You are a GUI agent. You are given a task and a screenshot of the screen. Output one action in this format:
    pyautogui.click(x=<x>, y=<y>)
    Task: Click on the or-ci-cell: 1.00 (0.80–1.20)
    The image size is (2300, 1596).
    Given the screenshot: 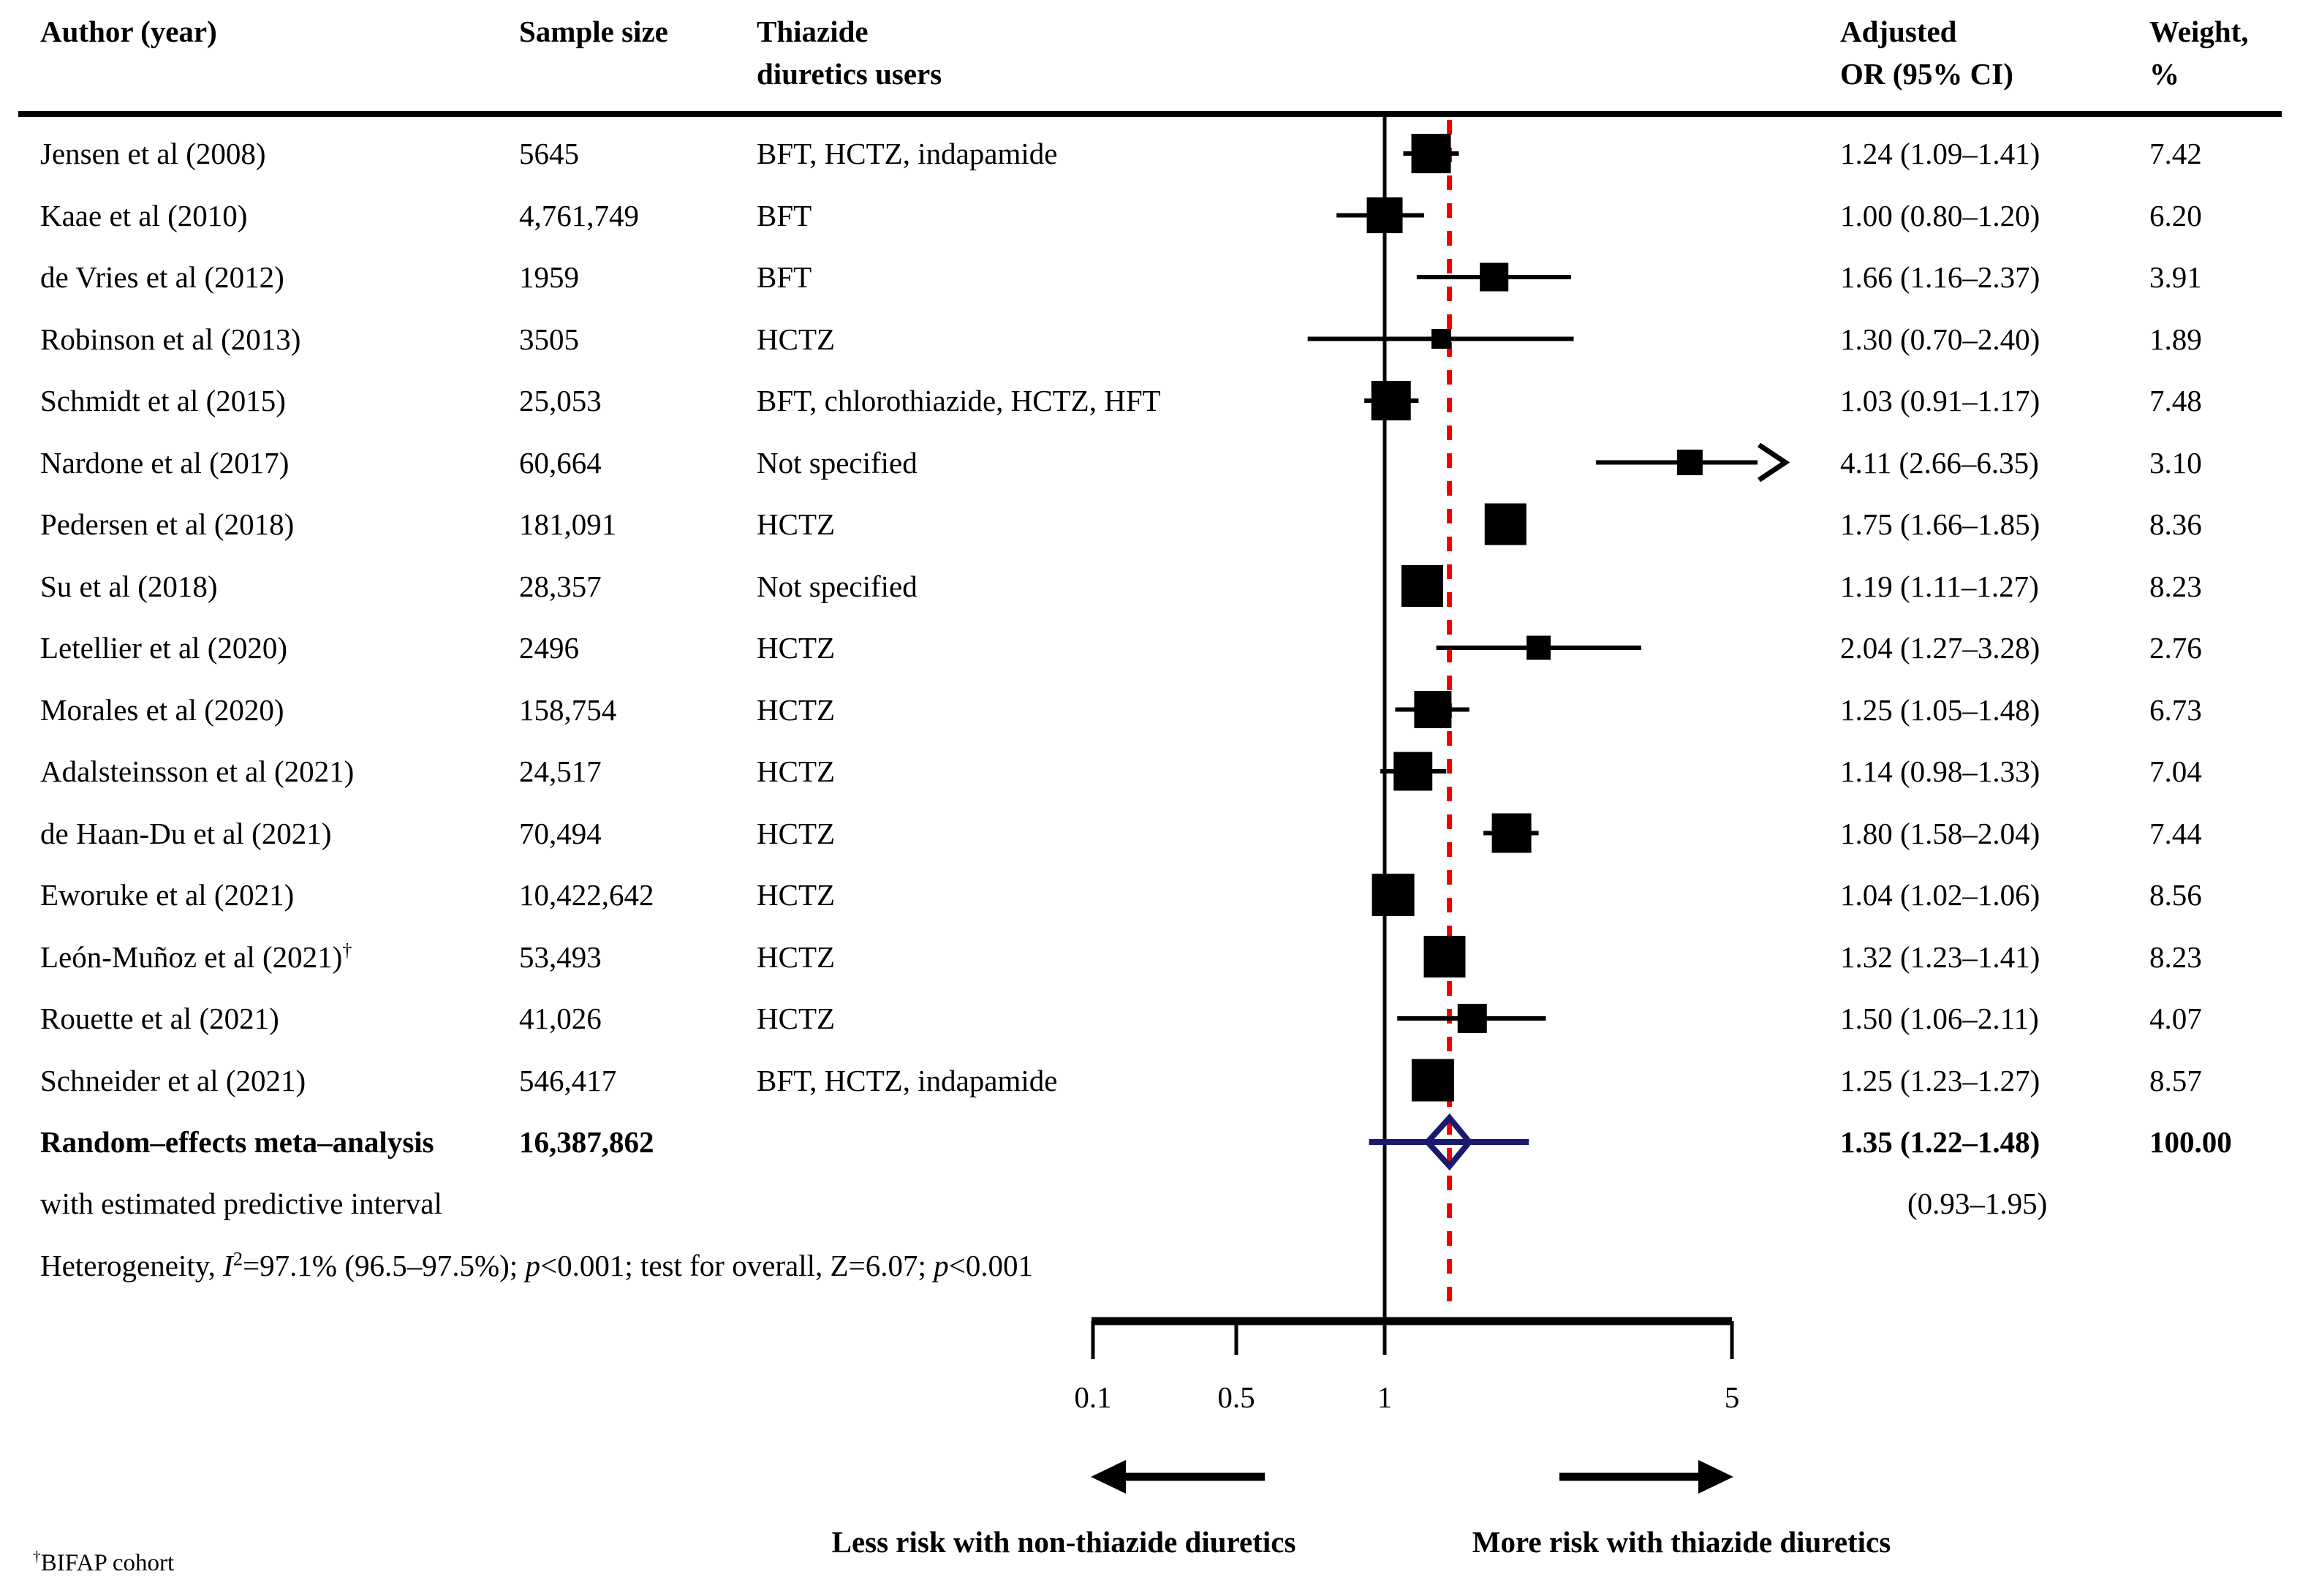 What is the action you would take?
    pyautogui.click(x=1940, y=216)
    